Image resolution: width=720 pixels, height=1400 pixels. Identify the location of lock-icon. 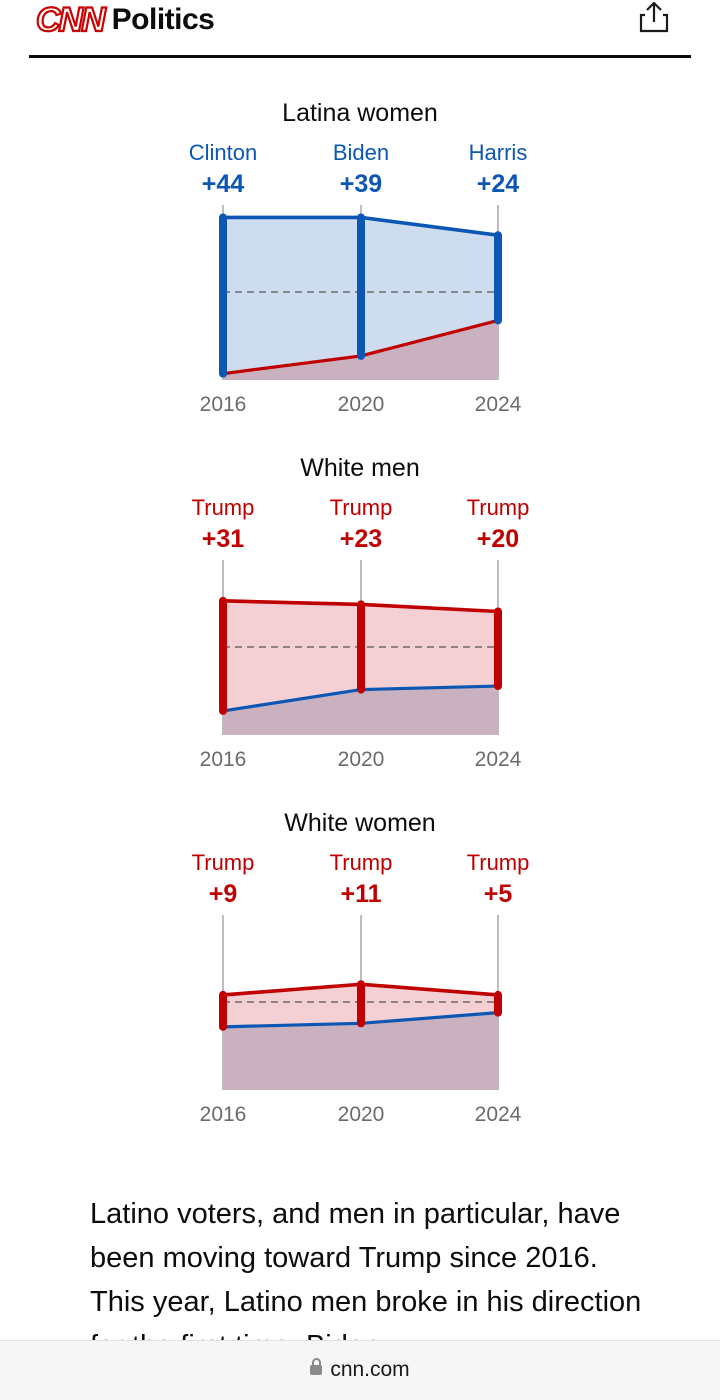
(316, 1366).